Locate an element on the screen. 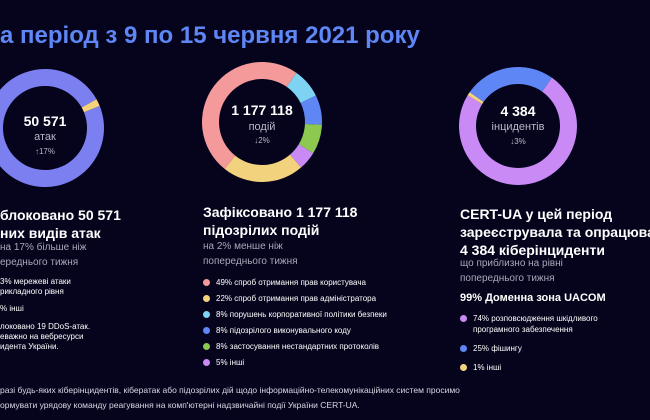  legend-label: 49% спроб отримання прав користувача is located at coordinates (291, 282).